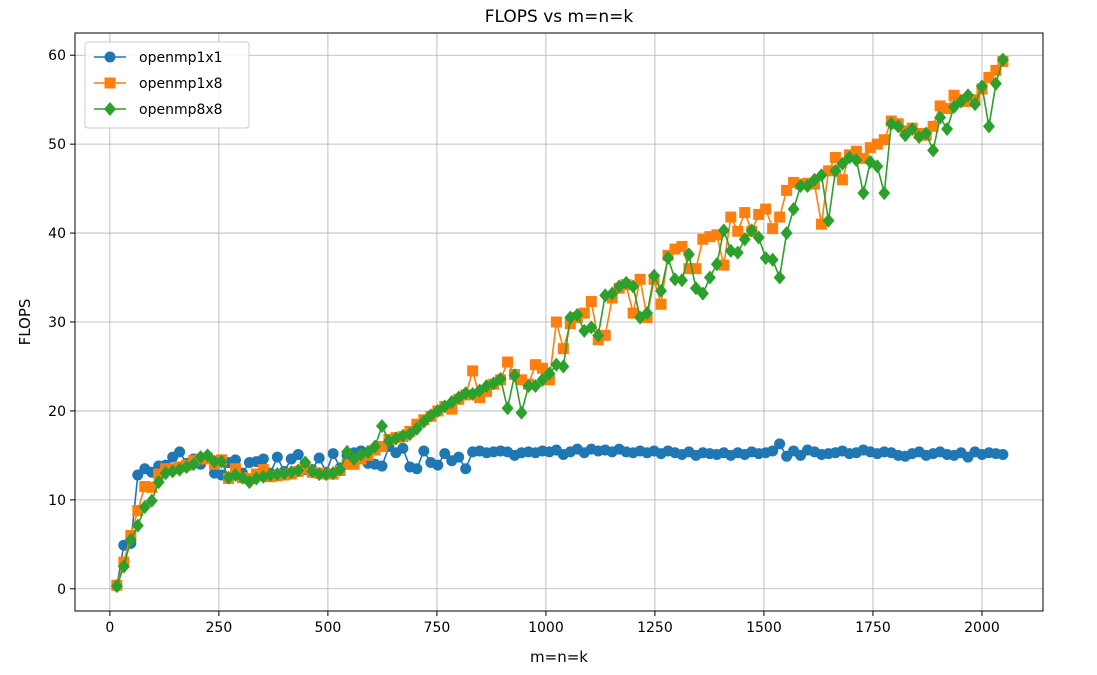 This screenshot has width=1097, height=675. What do you see at coordinates (57, 234) in the screenshot?
I see `y-tick-label: 40` at bounding box center [57, 234].